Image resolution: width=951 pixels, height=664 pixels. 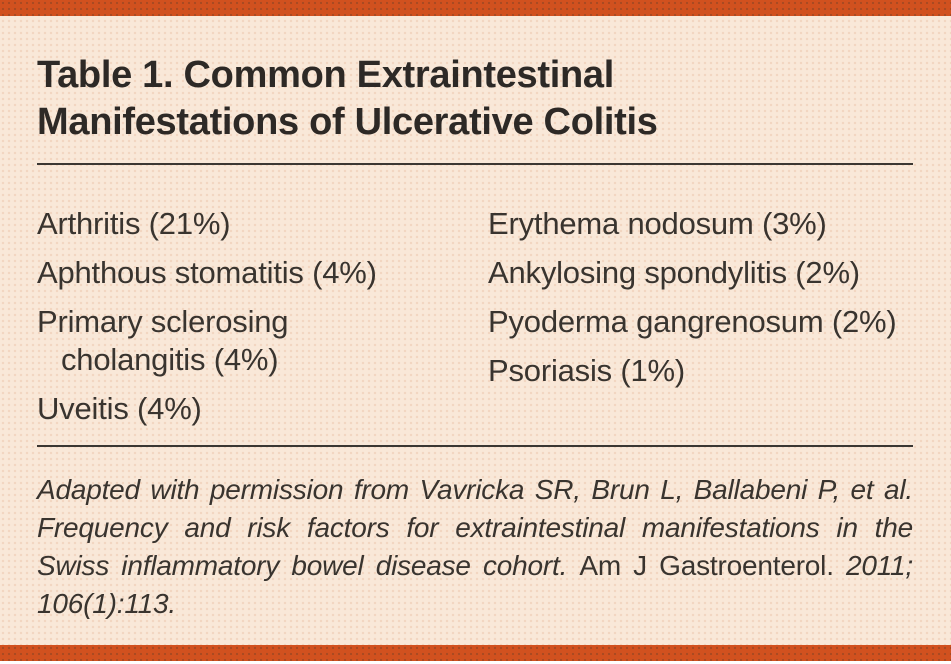 I want to click on list-item-ankylosing-spondylitis: Ankylosing spondylitis (2%), so click(x=700, y=273).